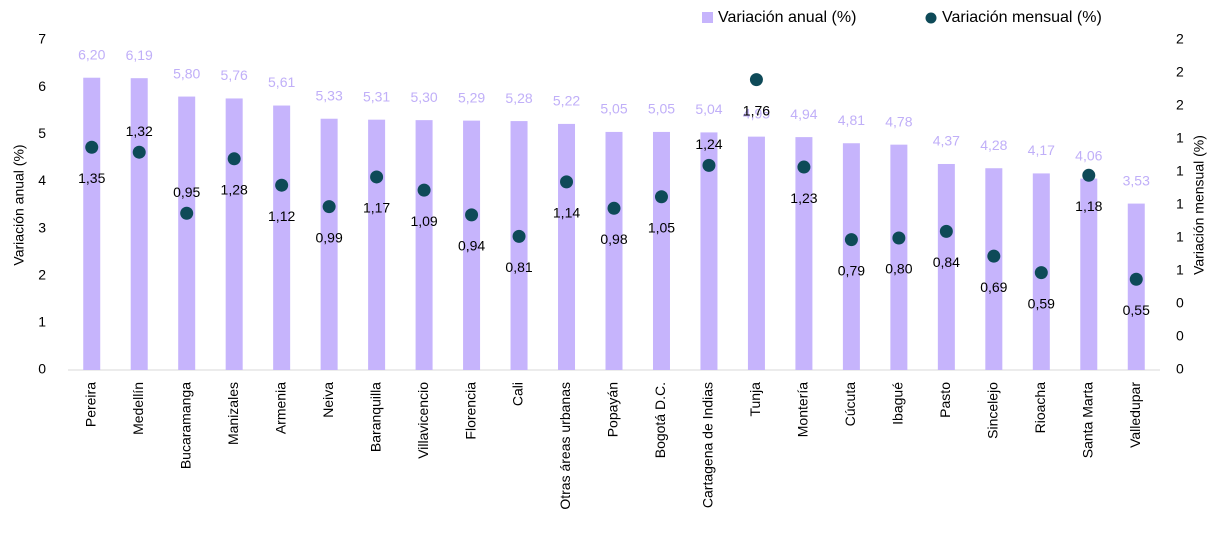 The image size is (1214, 533). What do you see at coordinates (1041, 150) in the screenshot?
I see `bar-value-label: 4,17` at bounding box center [1041, 150].